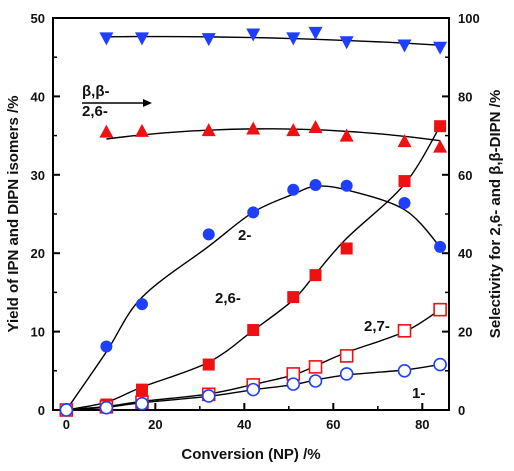  Describe the element at coordinates (495, 214) in the screenshot. I see `y-axis-right-title: Selectivity for 2,6- and β,β-DIPN /%` at that location.